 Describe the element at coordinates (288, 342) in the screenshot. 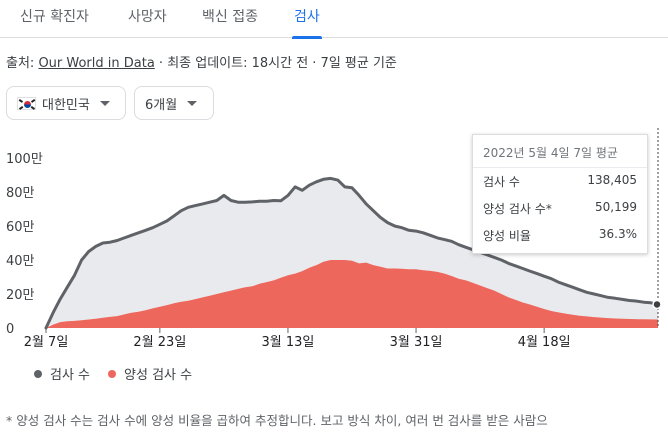

I see `x-tick-label: 3월 13일` at that location.